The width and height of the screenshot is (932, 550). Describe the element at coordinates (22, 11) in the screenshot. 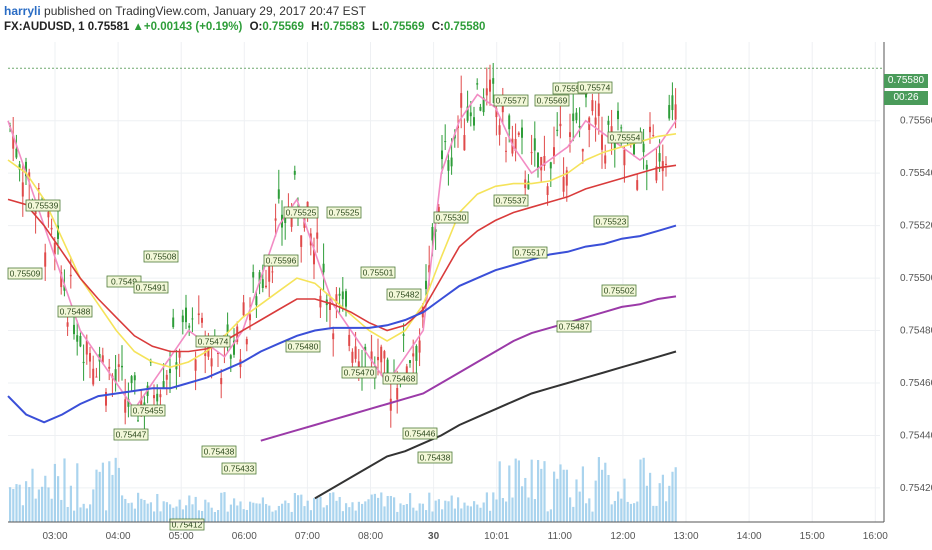

I see `username-link: harryli` at that location.